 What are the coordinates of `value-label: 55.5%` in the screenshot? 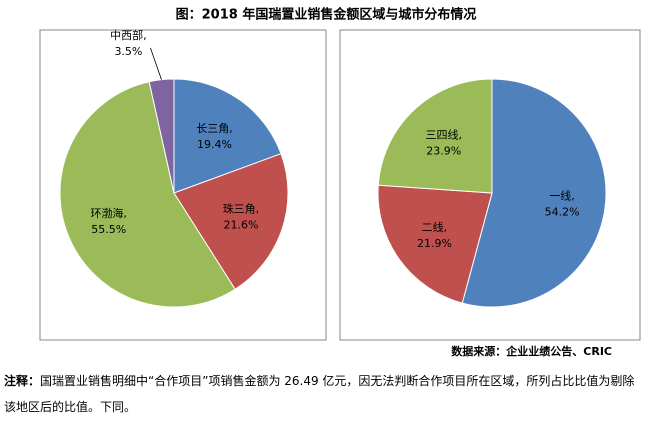 It's located at (108, 229).